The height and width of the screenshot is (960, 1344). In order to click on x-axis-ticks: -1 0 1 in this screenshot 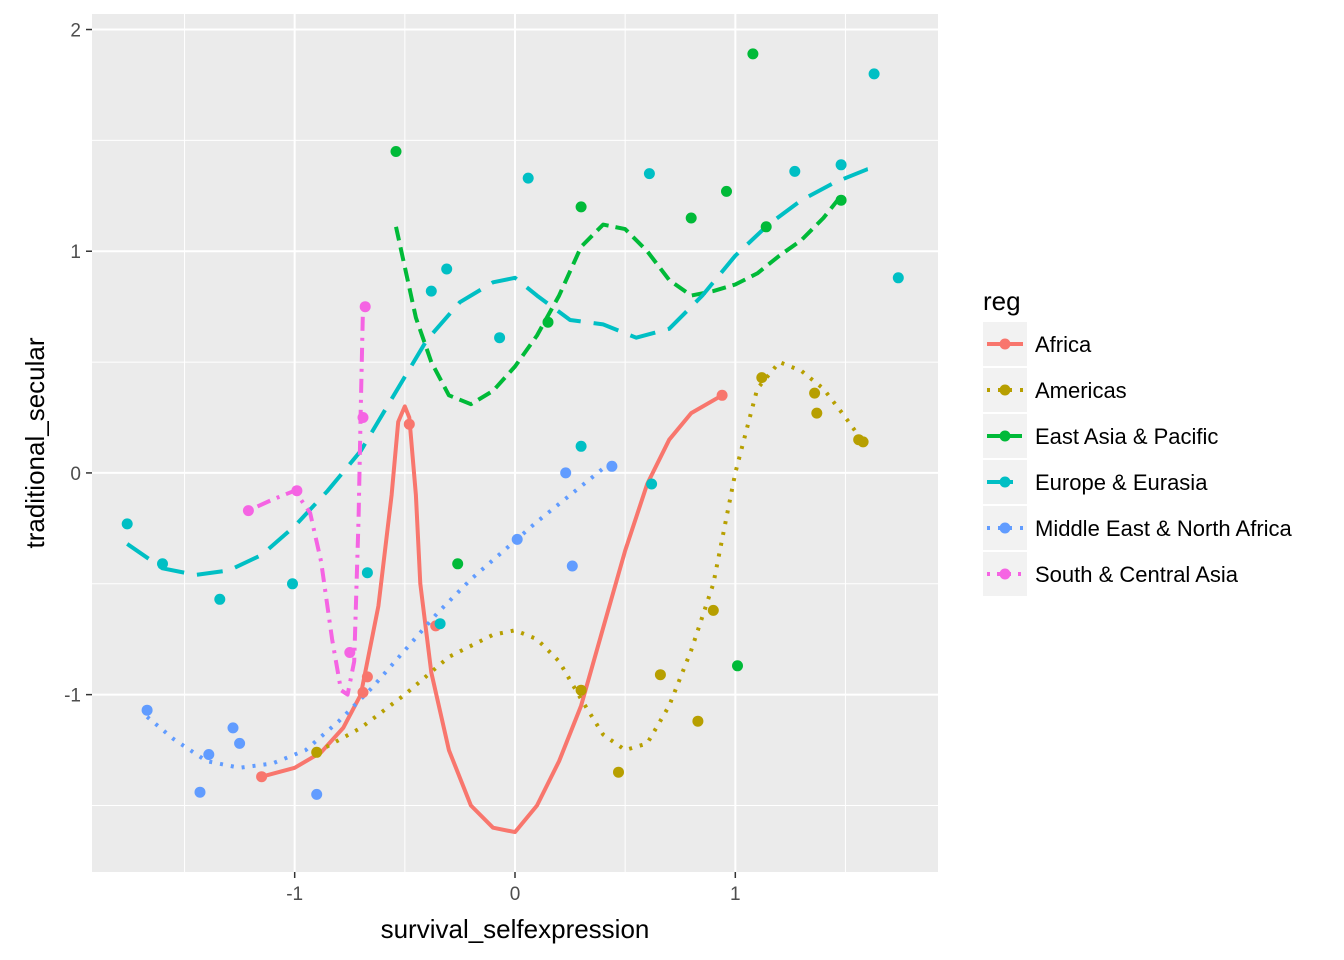, I will do `click(513, 888)`.